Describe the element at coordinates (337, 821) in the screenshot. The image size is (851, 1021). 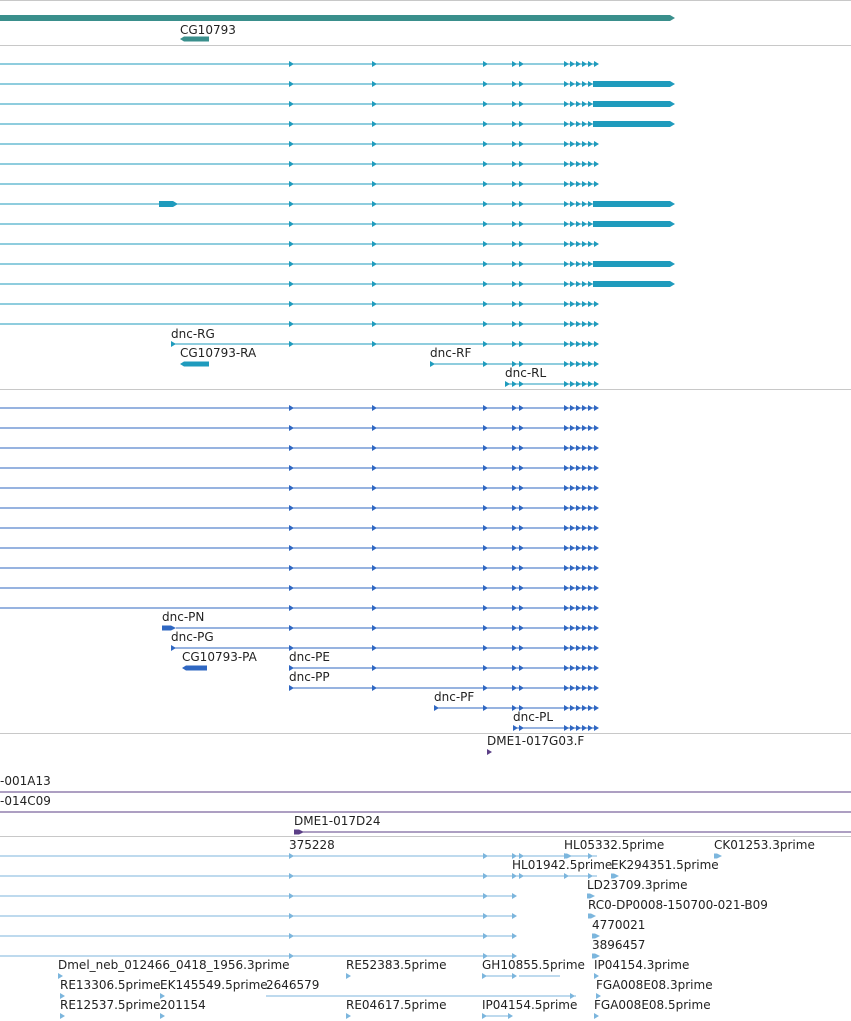
I see `clone-label-dme1-017d24: DME1-017D24` at that location.